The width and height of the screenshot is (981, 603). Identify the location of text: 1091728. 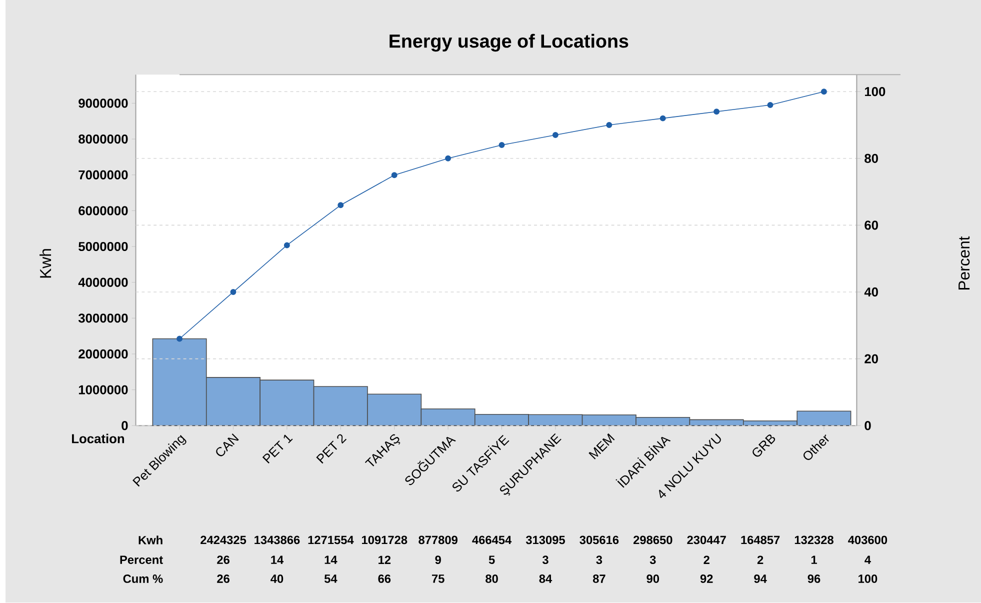
(385, 540).